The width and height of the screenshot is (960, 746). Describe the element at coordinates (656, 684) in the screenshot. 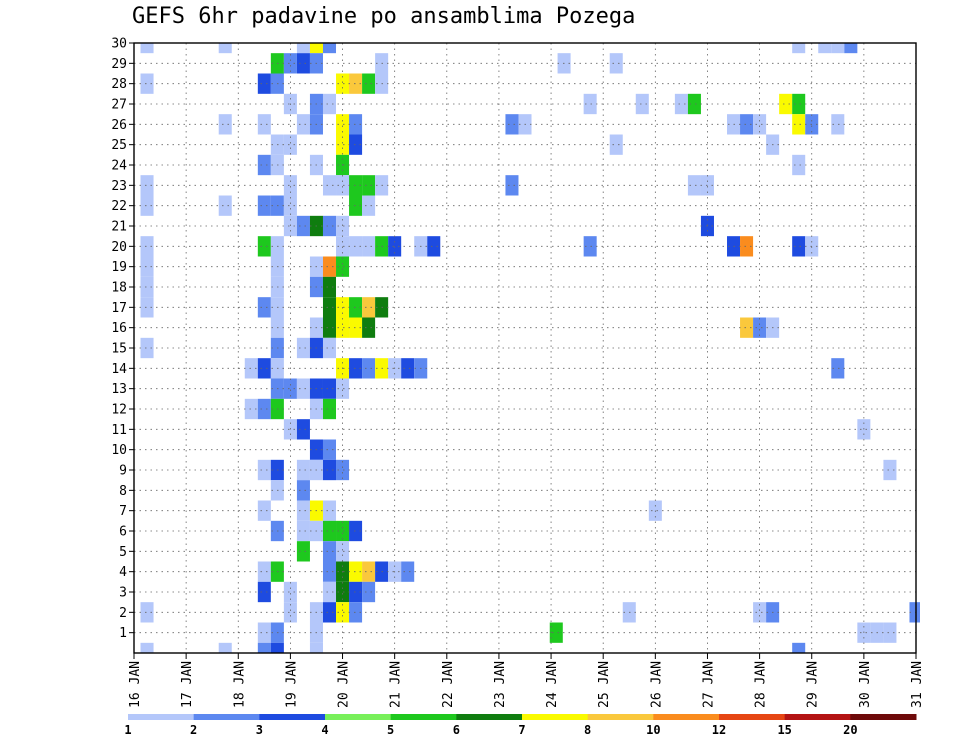

I see `x-tick-label: 26 JAN` at that location.